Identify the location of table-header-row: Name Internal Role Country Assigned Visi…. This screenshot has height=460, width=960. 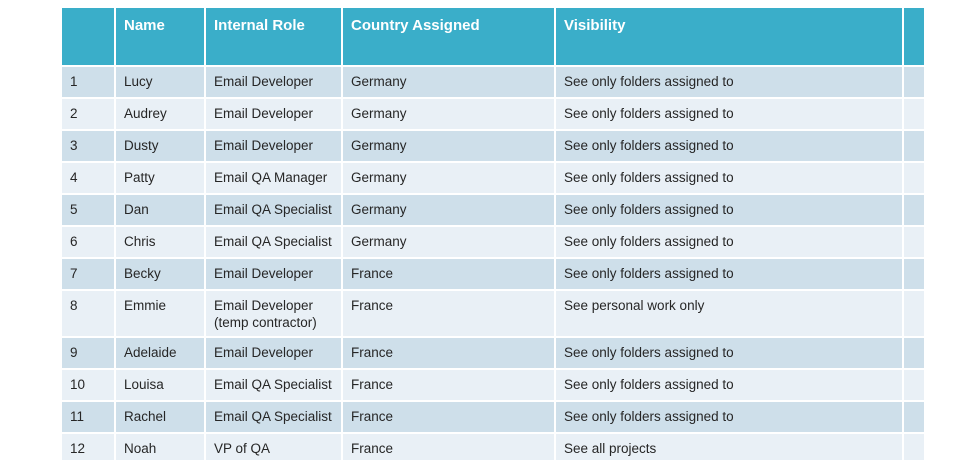
(493, 37).